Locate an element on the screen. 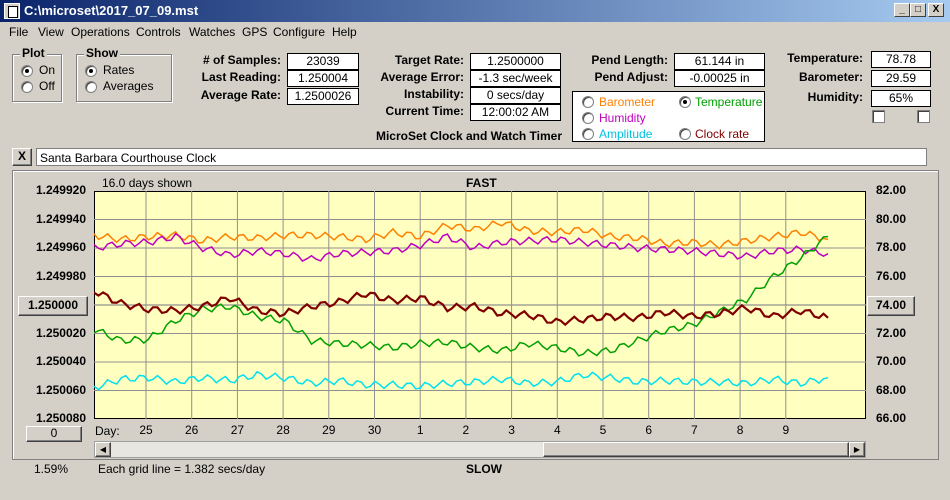 This screenshot has width=950, height=500. day-tick-label: 30 is located at coordinates (374, 430).